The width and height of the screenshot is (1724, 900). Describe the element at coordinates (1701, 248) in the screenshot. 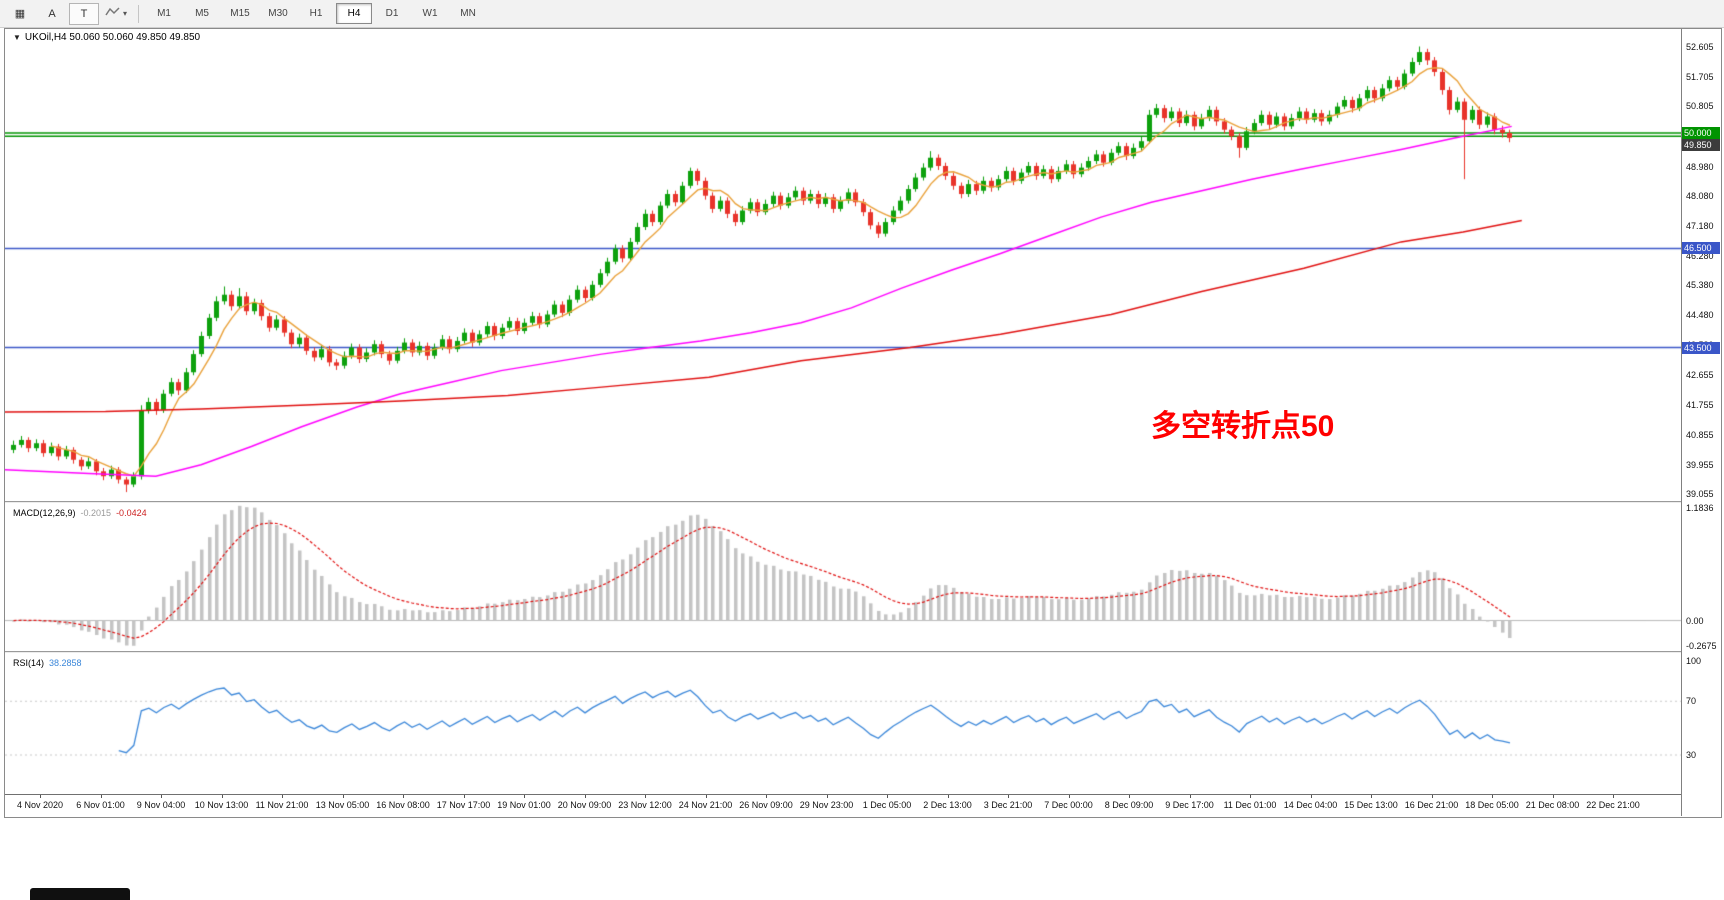

I see `hline-price-badge: 46.500` at that location.